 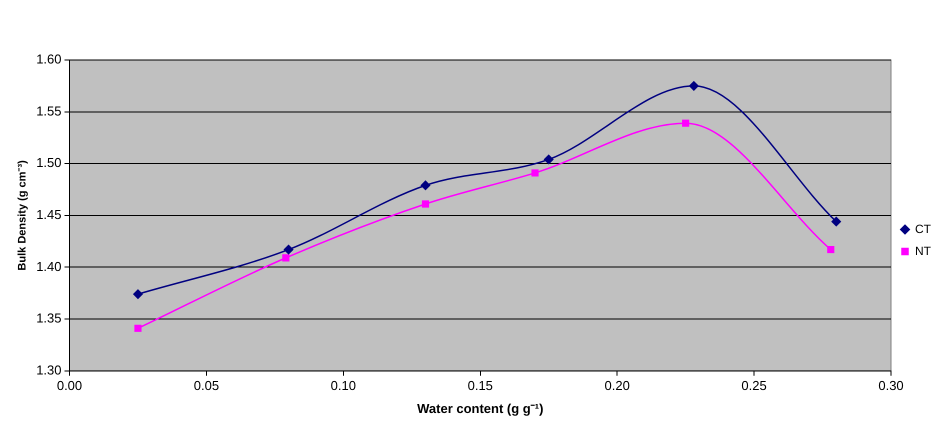 What do you see at coordinates (207, 386) in the screenshot?
I see `x-tick-label: 0.05` at bounding box center [207, 386].